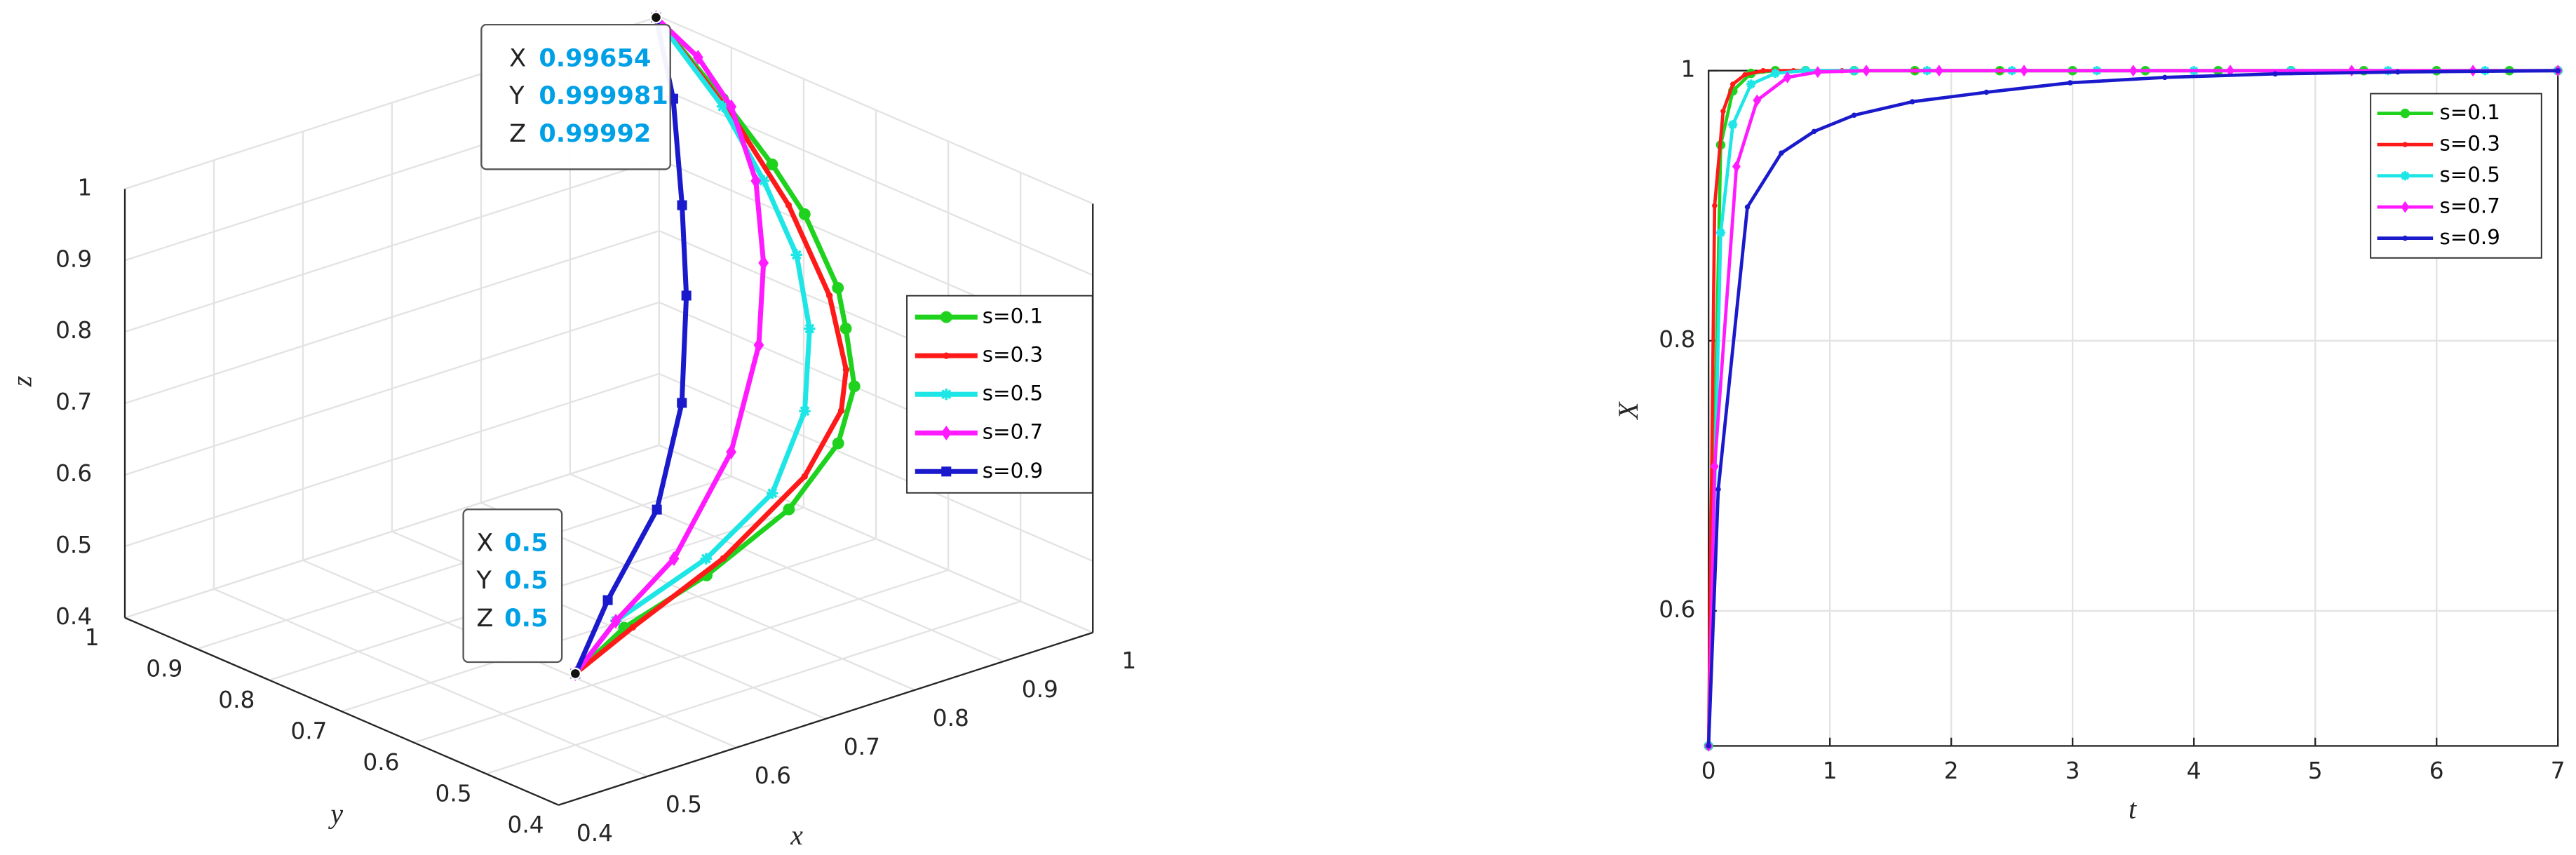  What do you see at coordinates (73, 258) in the screenshot?
I see `z-tick-label: 0.9` at bounding box center [73, 258].